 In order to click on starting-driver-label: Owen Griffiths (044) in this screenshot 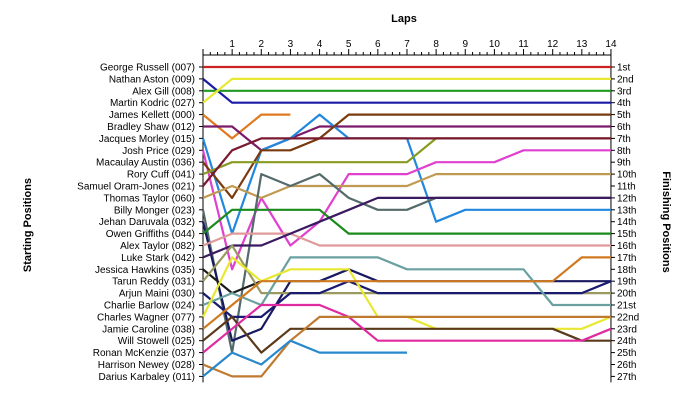, I will do `click(150, 234)`.